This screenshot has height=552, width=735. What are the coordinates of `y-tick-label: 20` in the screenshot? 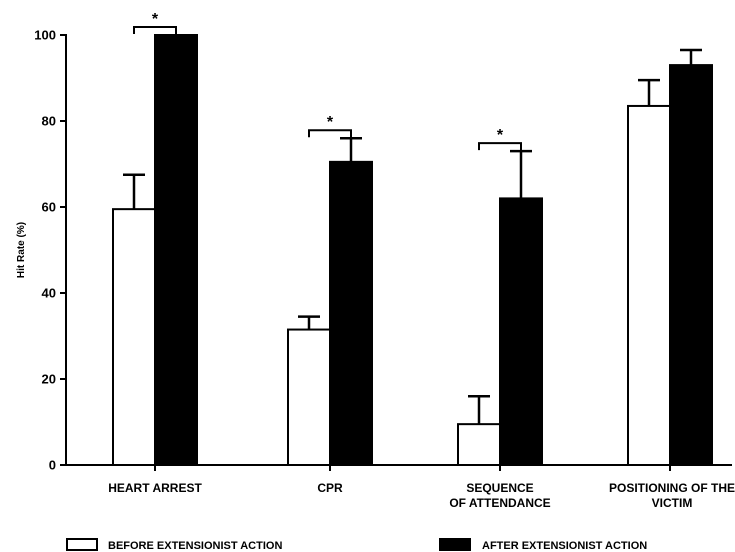 It's located at (49, 379).